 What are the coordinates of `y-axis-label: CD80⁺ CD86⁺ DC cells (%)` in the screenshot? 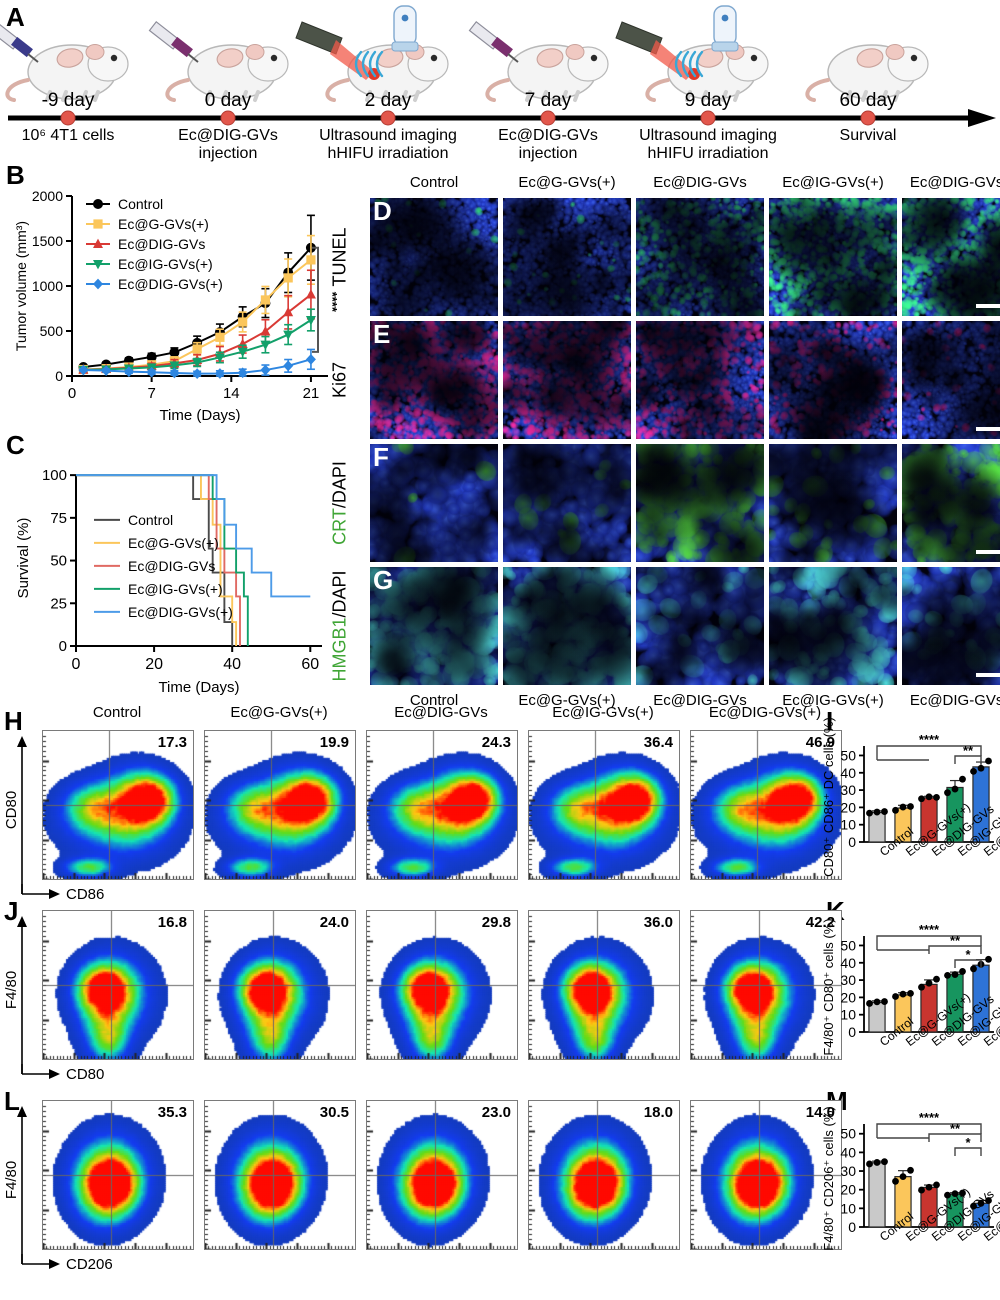 It's located at (828, 797).